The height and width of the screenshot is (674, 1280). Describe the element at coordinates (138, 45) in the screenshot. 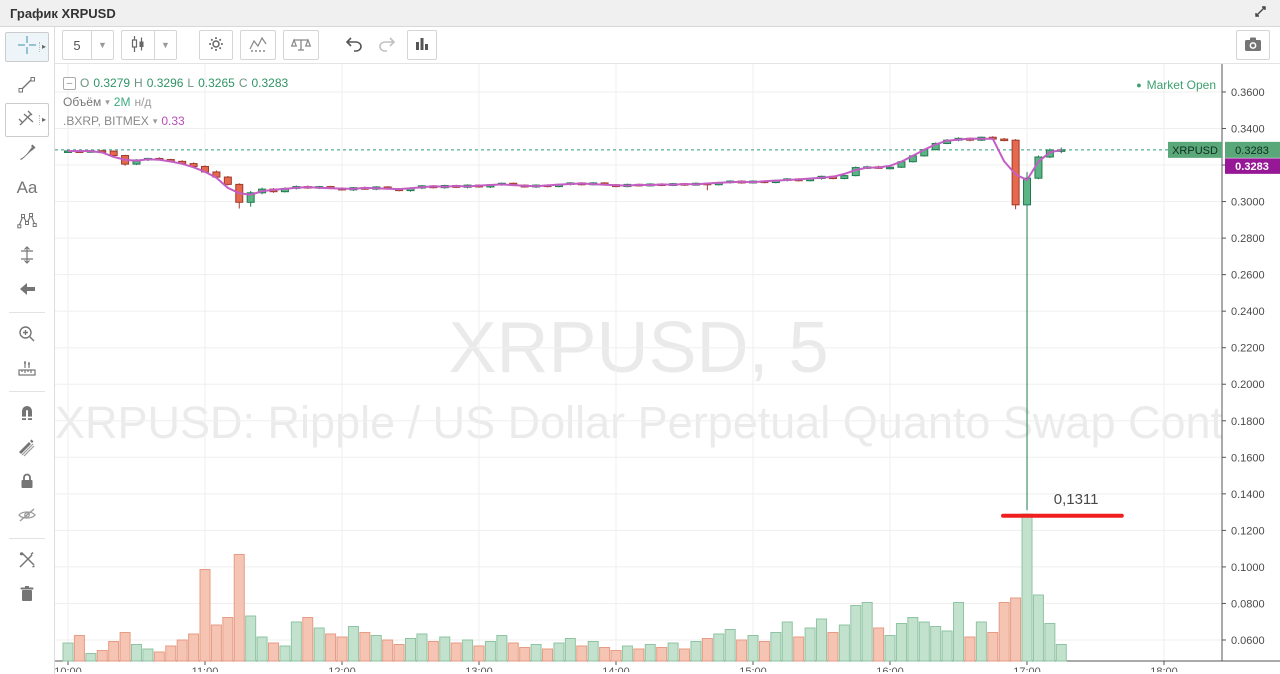

I see `chart-style-button` at that location.